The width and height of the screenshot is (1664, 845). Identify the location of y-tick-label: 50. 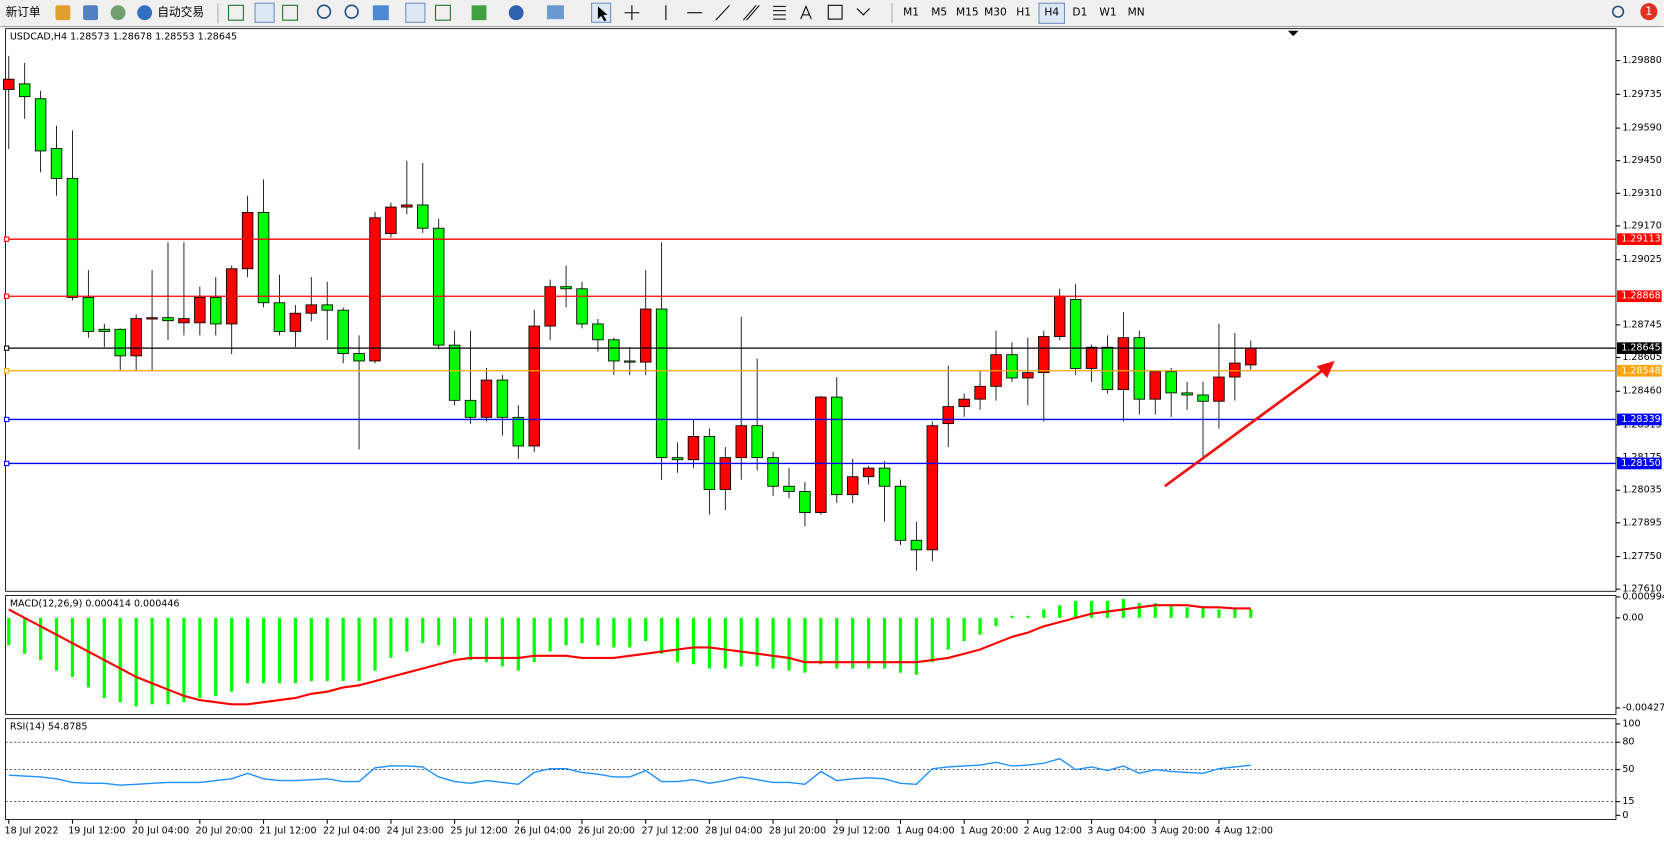
(1628, 769).